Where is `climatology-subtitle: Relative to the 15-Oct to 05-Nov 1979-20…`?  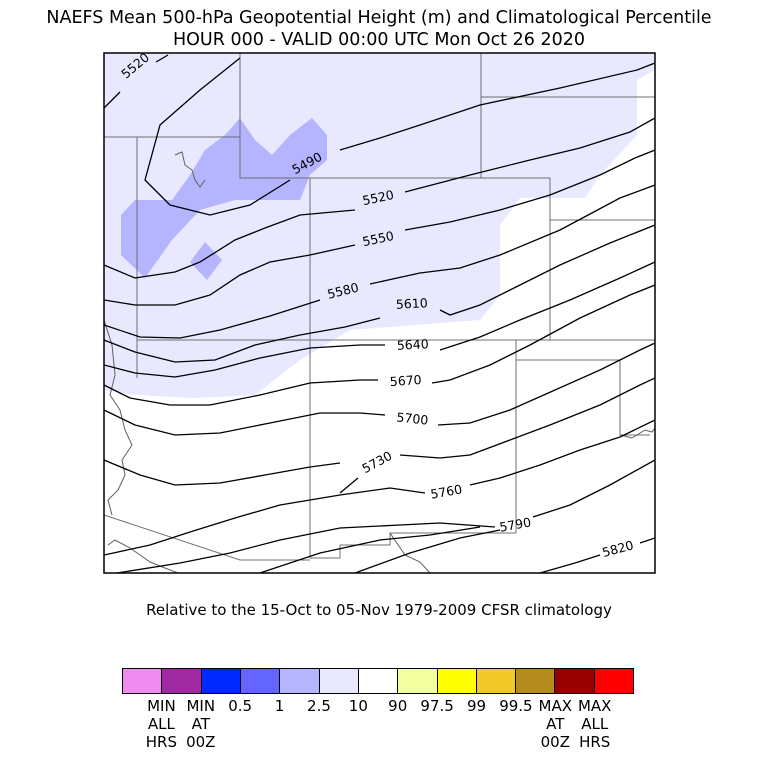
climatology-subtitle: Relative to the 15-Oct to 05-Nov 1979-20… is located at coordinates (379, 610).